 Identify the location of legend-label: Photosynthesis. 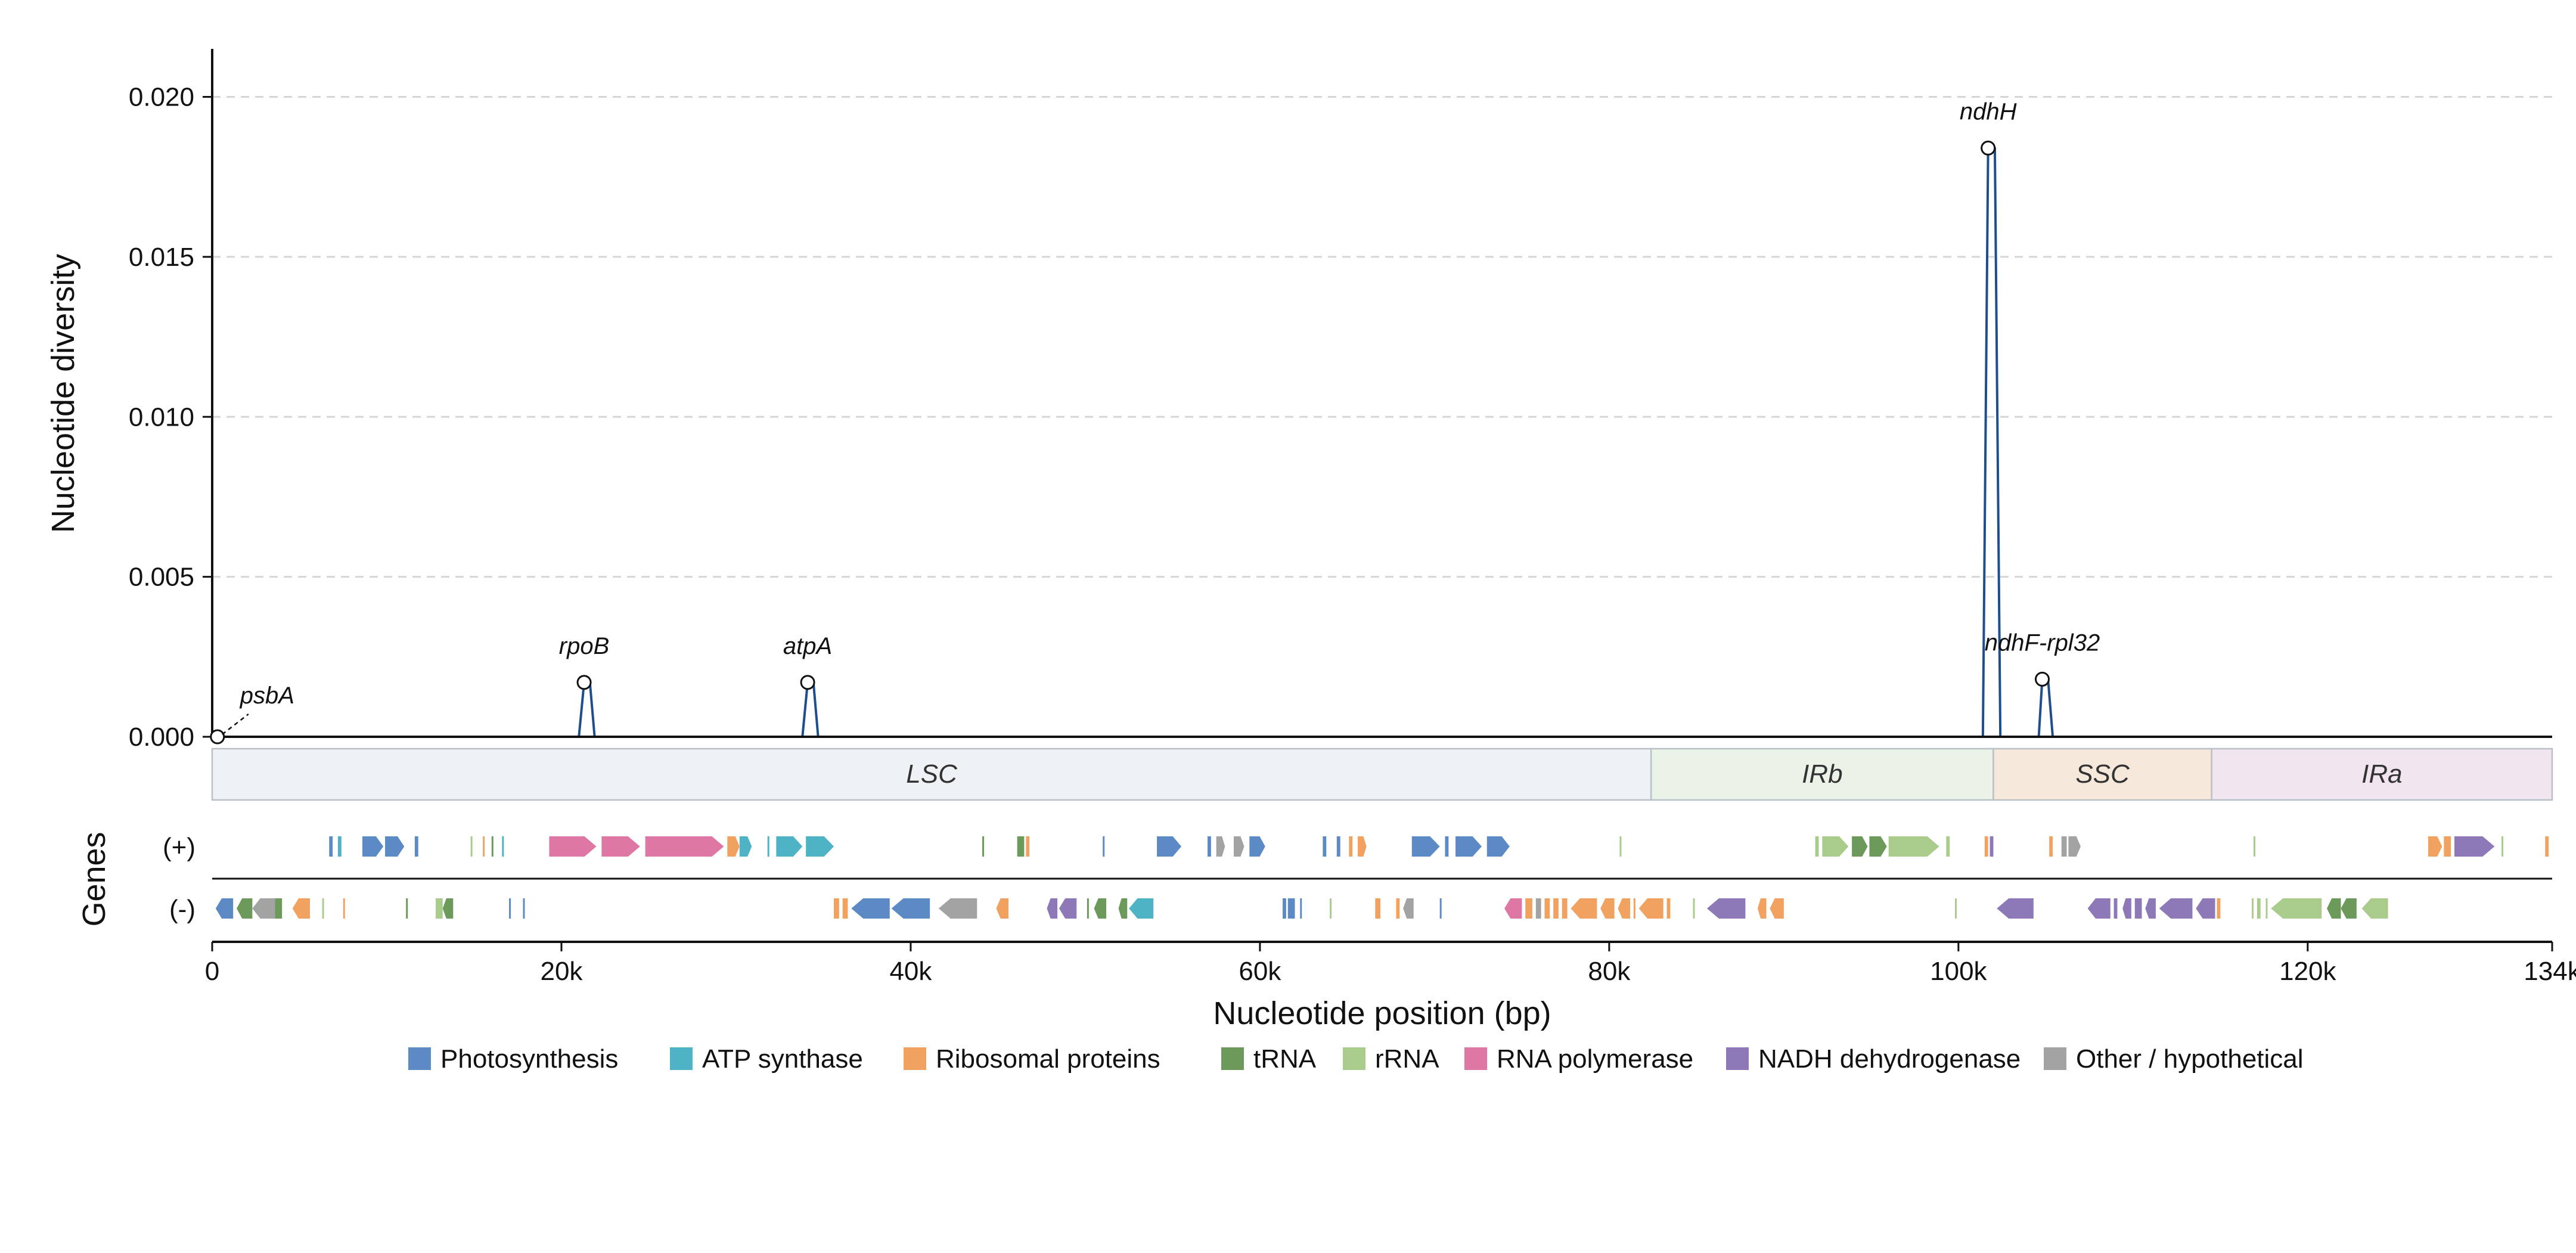
(529, 1059).